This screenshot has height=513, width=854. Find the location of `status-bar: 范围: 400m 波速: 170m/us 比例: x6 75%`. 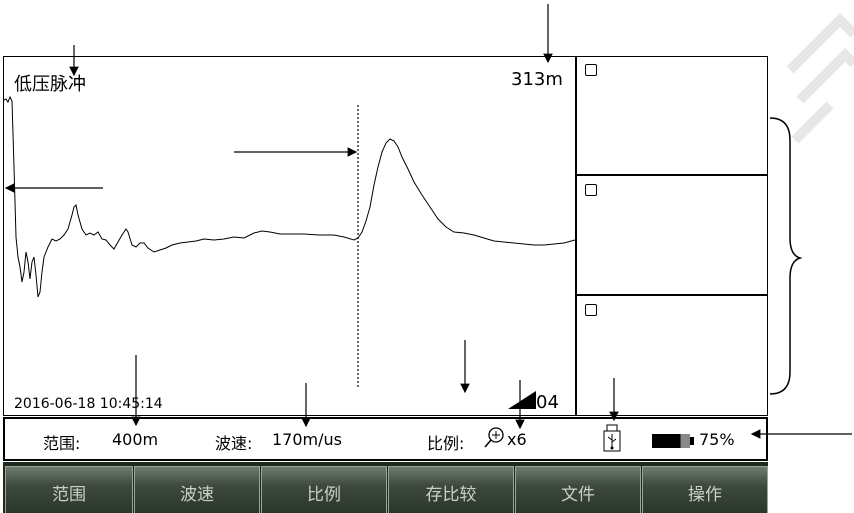

status-bar: 范围: 400m 波速: 170m/us 比例: x6 75% is located at coordinates (385, 439).